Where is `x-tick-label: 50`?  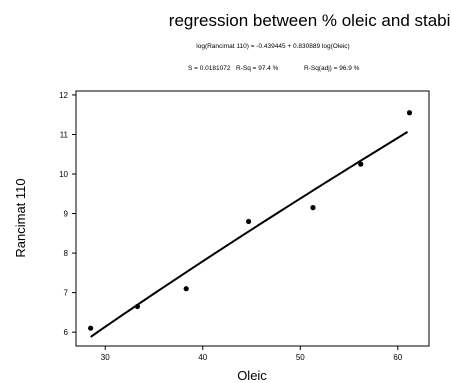
x-tick-label: 50 is located at coordinates (300, 357).